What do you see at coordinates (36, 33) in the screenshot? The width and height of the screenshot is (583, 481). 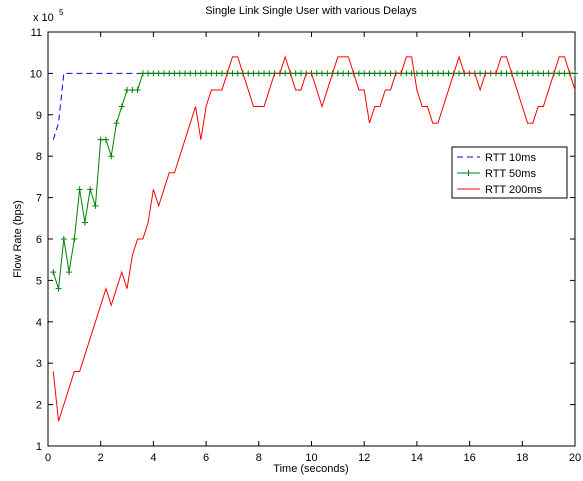 I see `y-tick-label: 11` at bounding box center [36, 33].